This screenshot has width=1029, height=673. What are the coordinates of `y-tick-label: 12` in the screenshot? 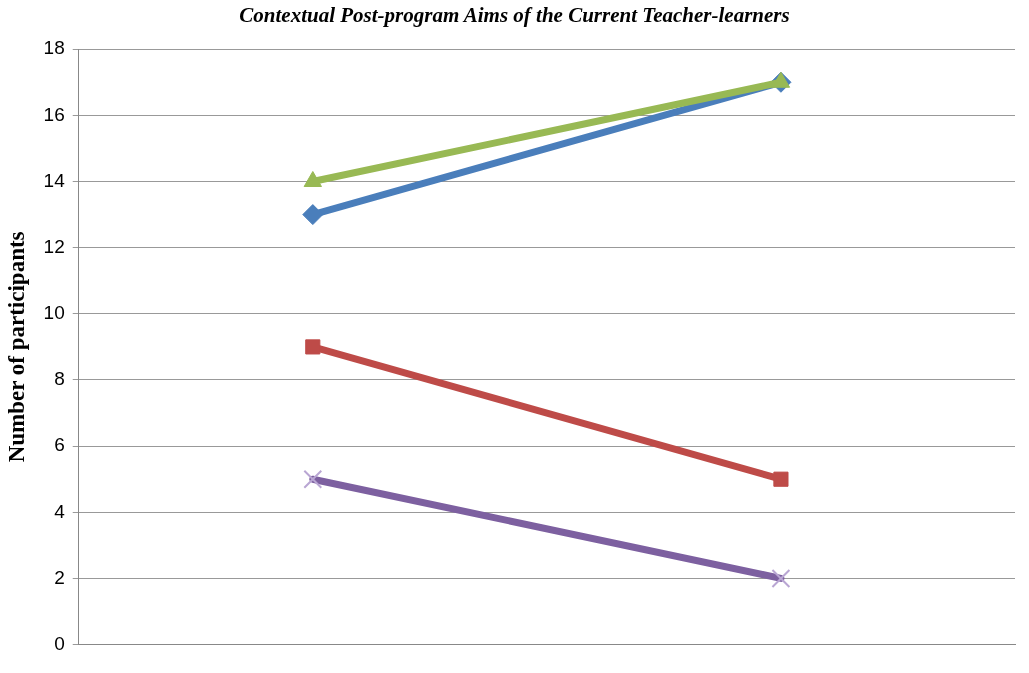 It's located at (54, 246).